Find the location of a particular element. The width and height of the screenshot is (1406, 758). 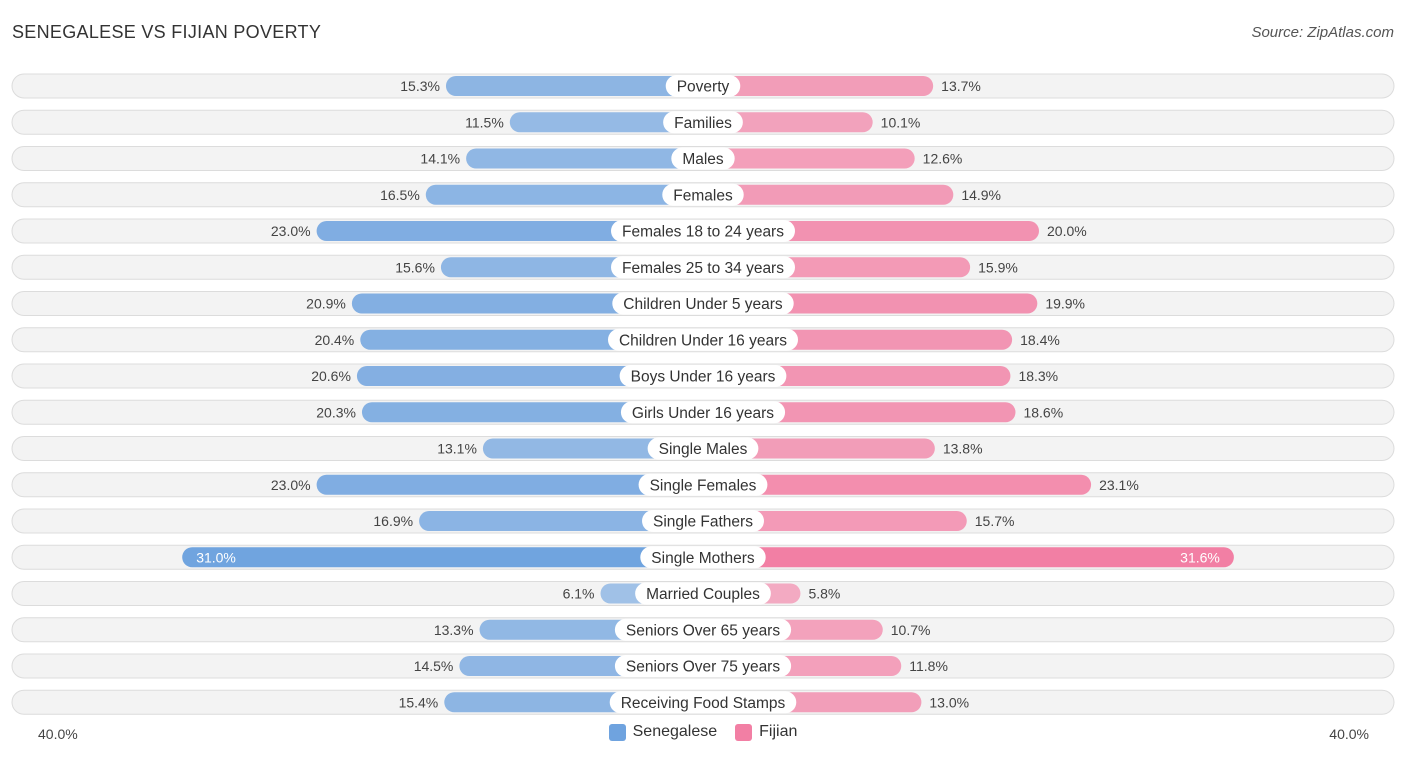

value-label-senegalese: 15.4% is located at coordinates (419, 702).